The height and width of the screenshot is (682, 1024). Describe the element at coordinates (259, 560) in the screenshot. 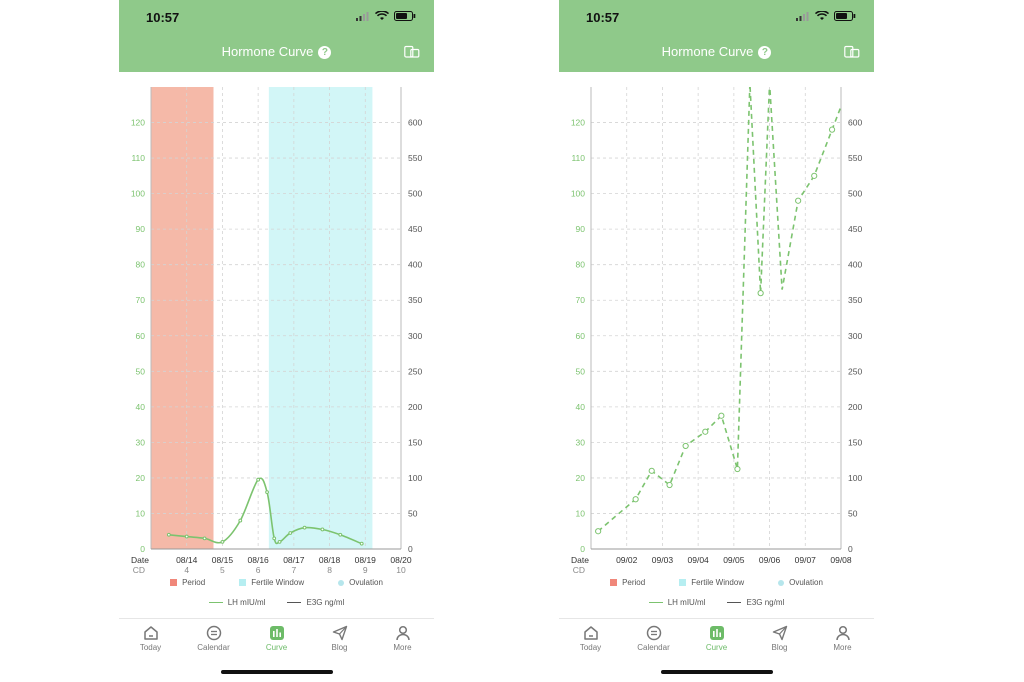

I see `x-tick-label: 08/16` at that location.